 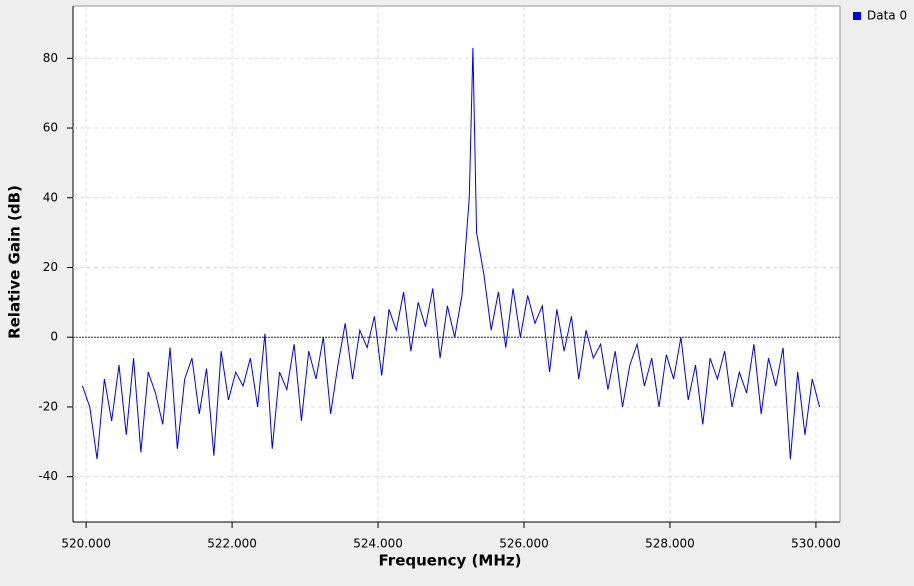 What do you see at coordinates (86, 544) in the screenshot?
I see `x-tick-label: 520.000` at bounding box center [86, 544].